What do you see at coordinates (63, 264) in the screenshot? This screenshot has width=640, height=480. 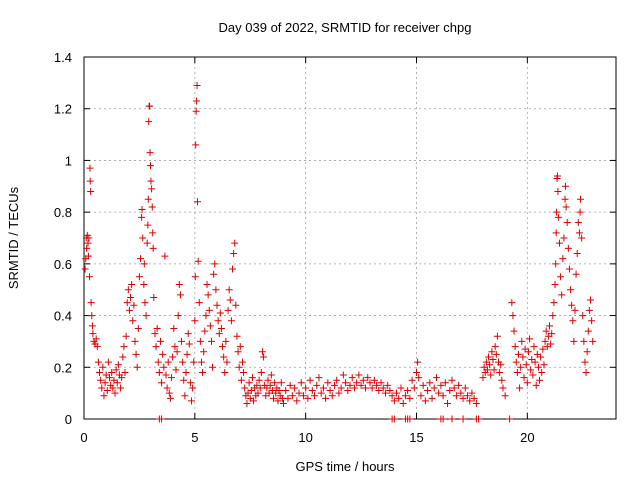 I see `y-tick-label: 0.6` at bounding box center [63, 264].